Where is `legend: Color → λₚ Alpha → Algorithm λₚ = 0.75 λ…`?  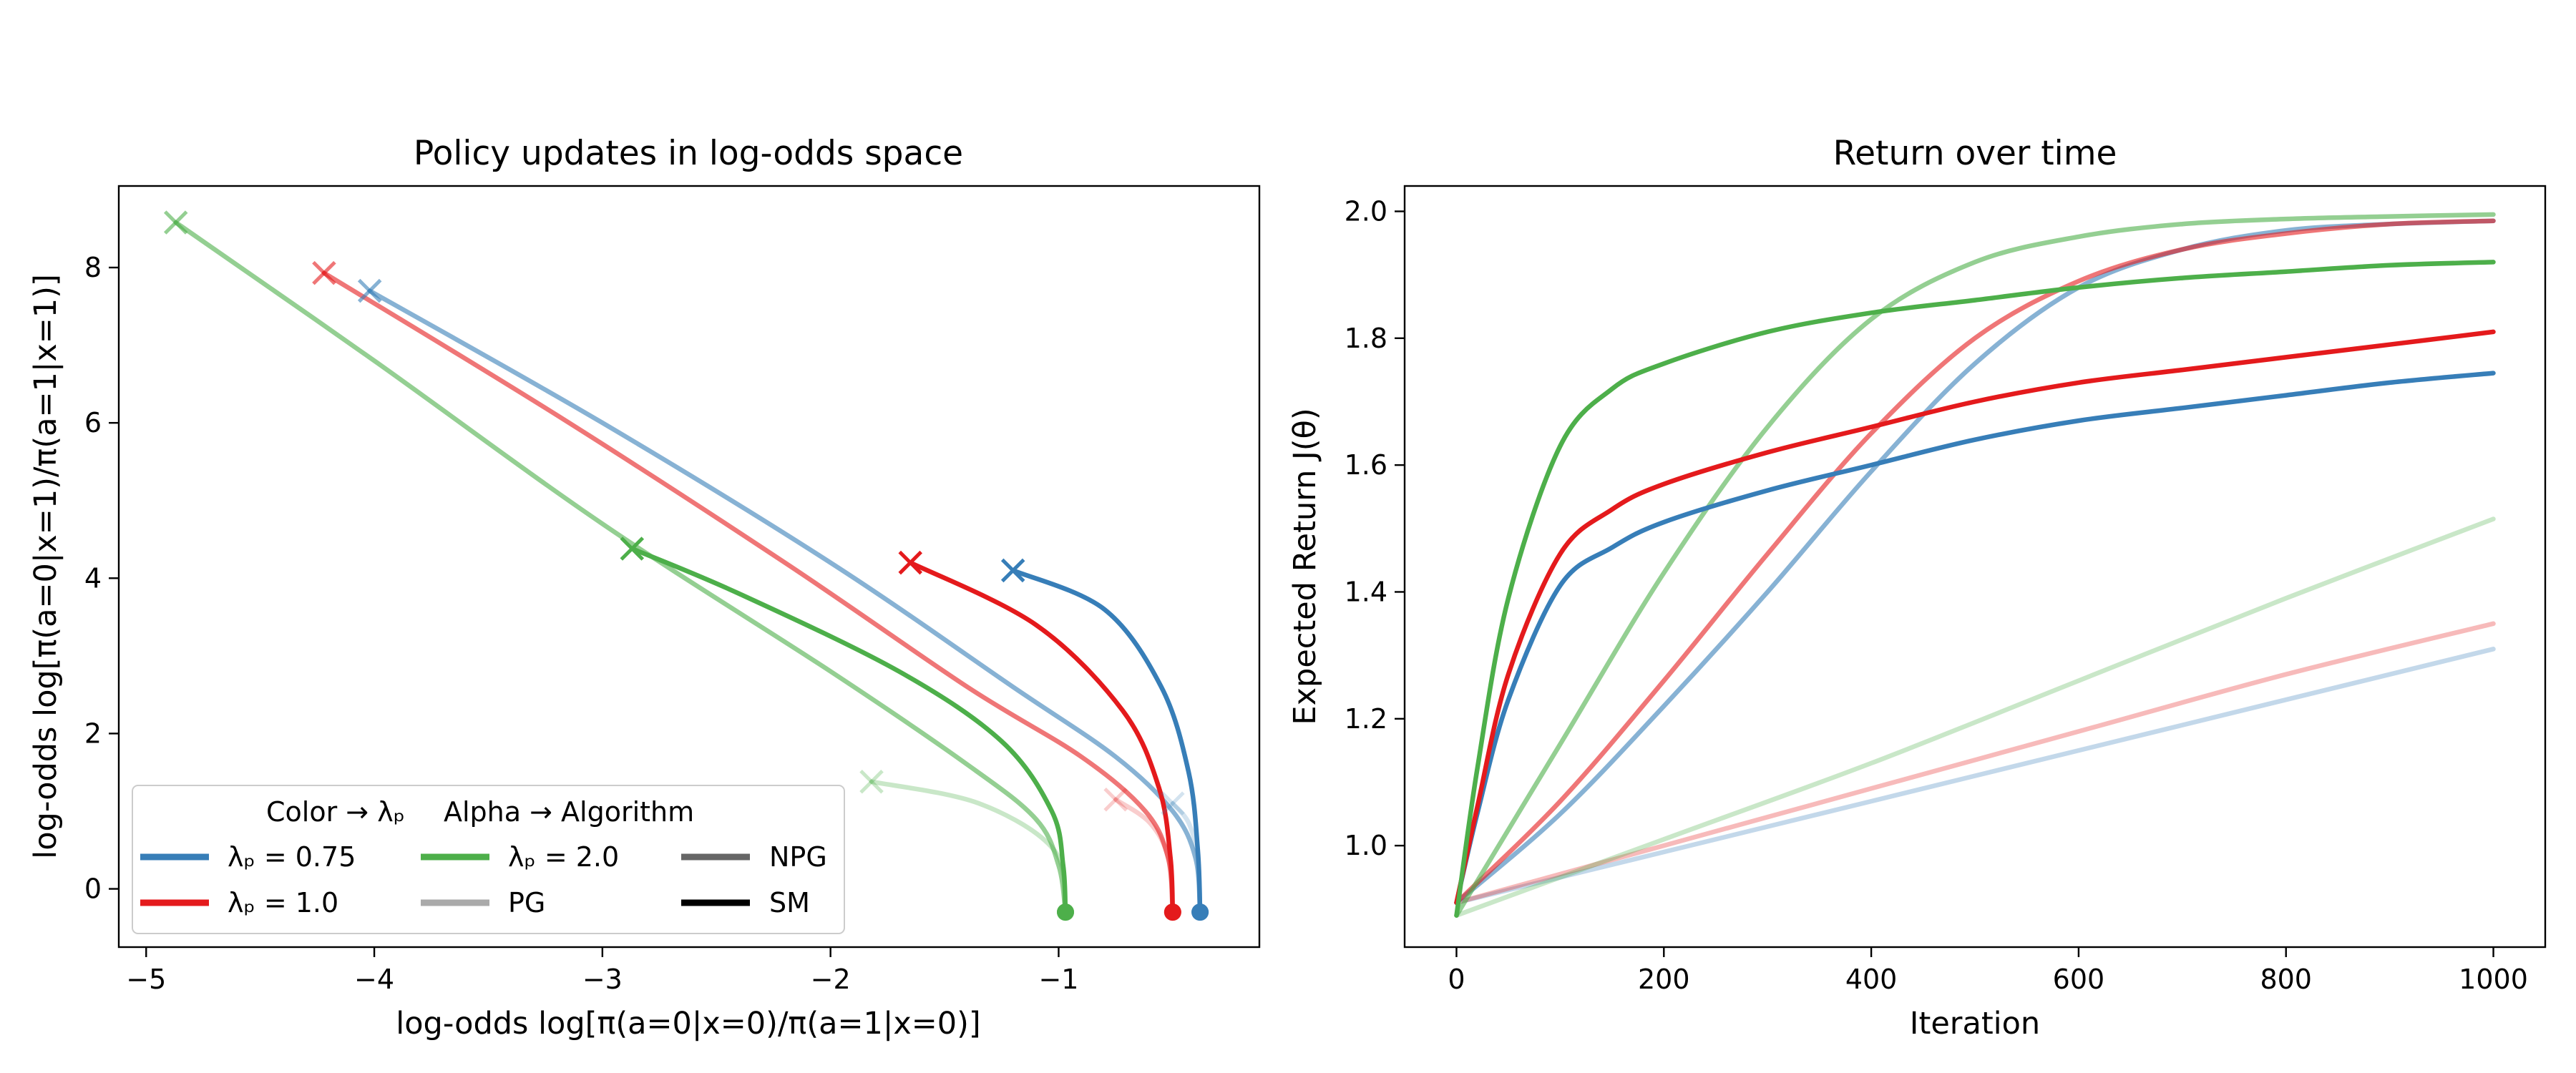
legend: Color → λₚ Alpha → Algorithm λₚ = 0.75 λ… is located at coordinates (488, 859).